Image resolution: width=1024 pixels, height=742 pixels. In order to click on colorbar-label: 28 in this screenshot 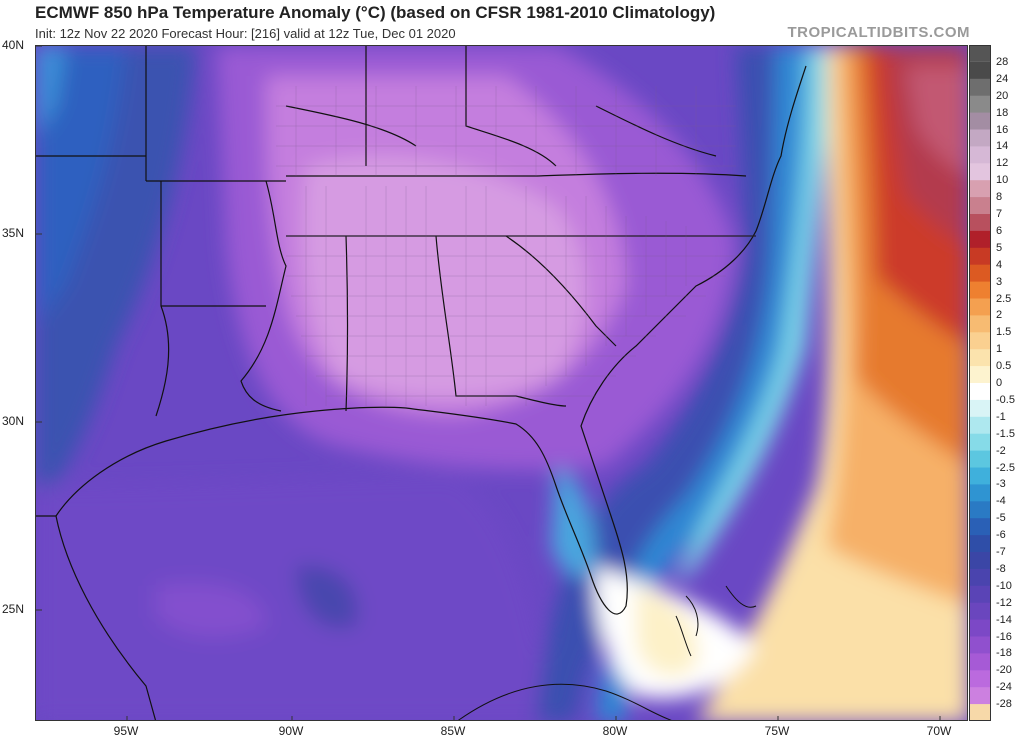, I will do `click(1002, 61)`.